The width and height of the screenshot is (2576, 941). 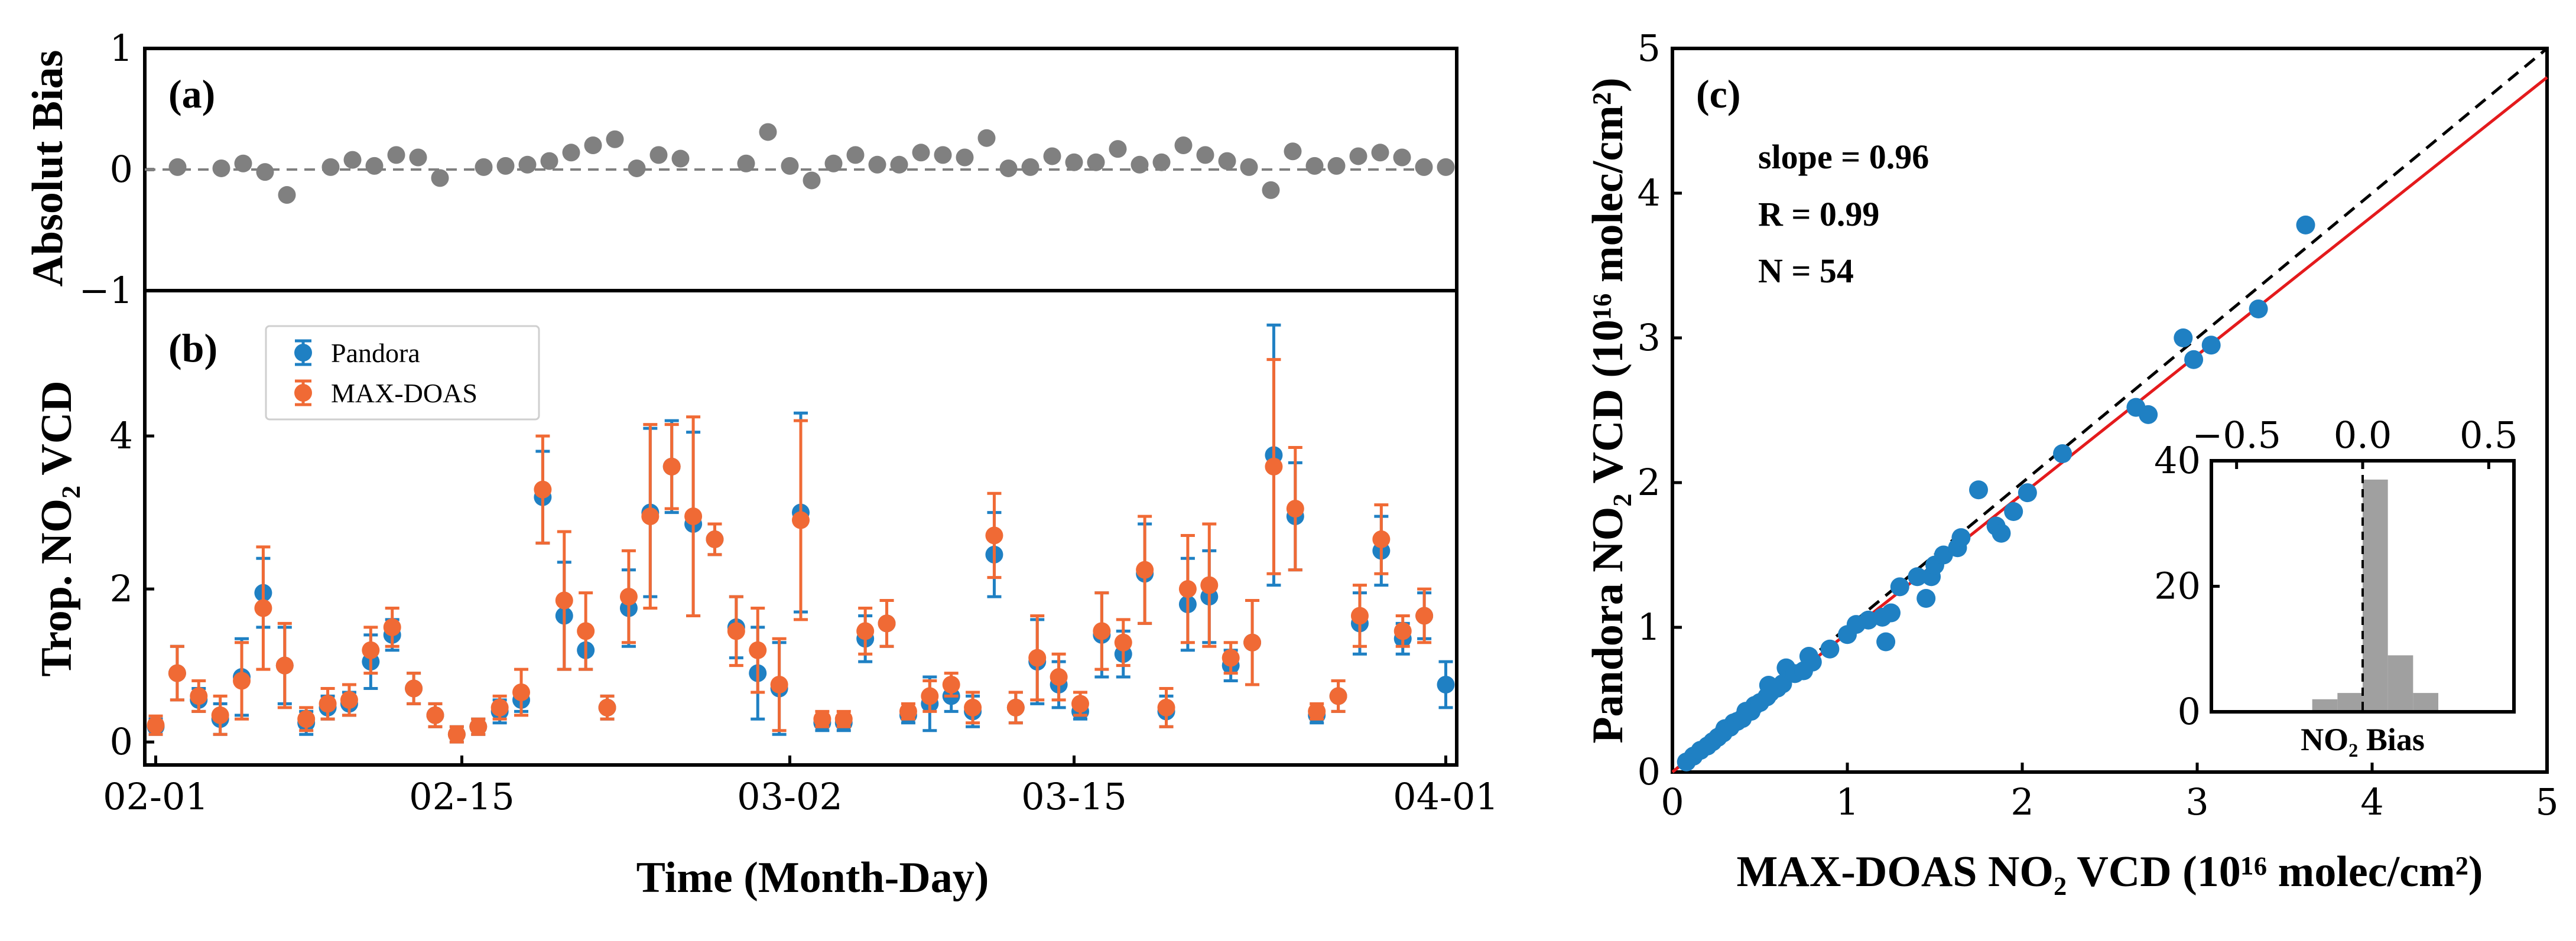 What do you see at coordinates (2177, 586) in the screenshot?
I see `inset-y-tick-label: 20` at bounding box center [2177, 586].